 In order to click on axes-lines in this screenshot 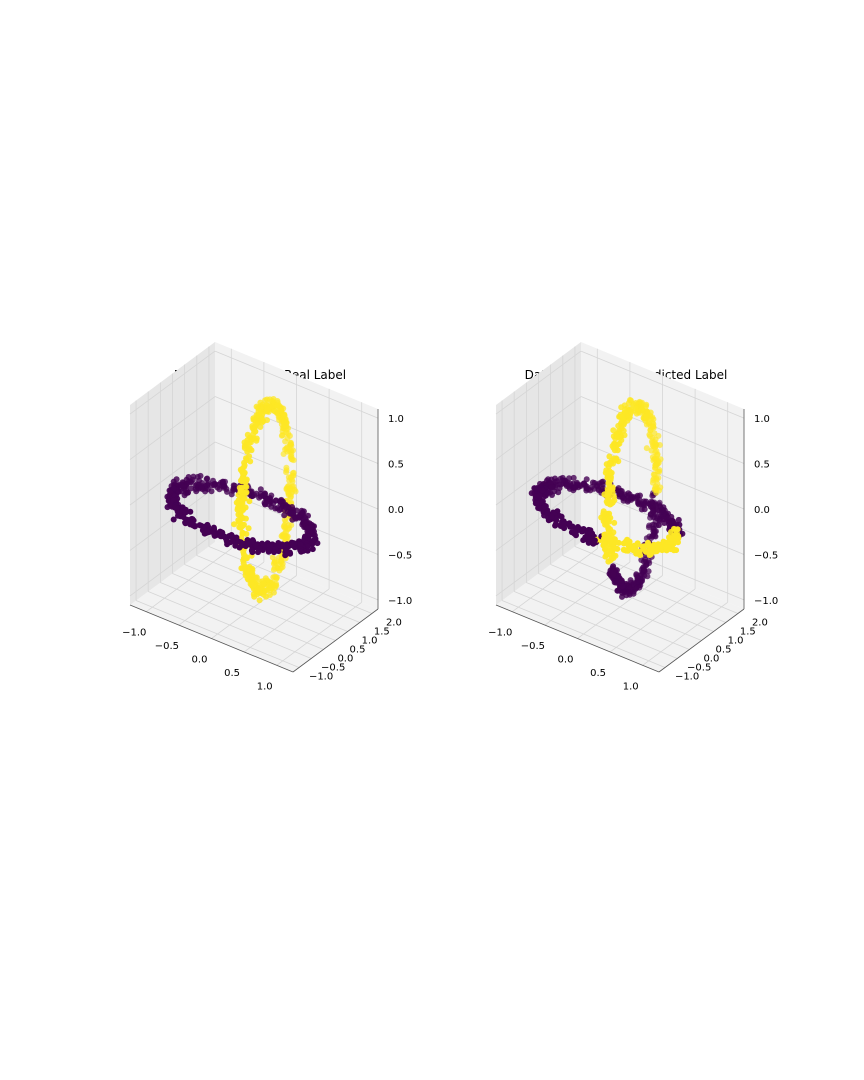, I will do `click(620, 541)`.